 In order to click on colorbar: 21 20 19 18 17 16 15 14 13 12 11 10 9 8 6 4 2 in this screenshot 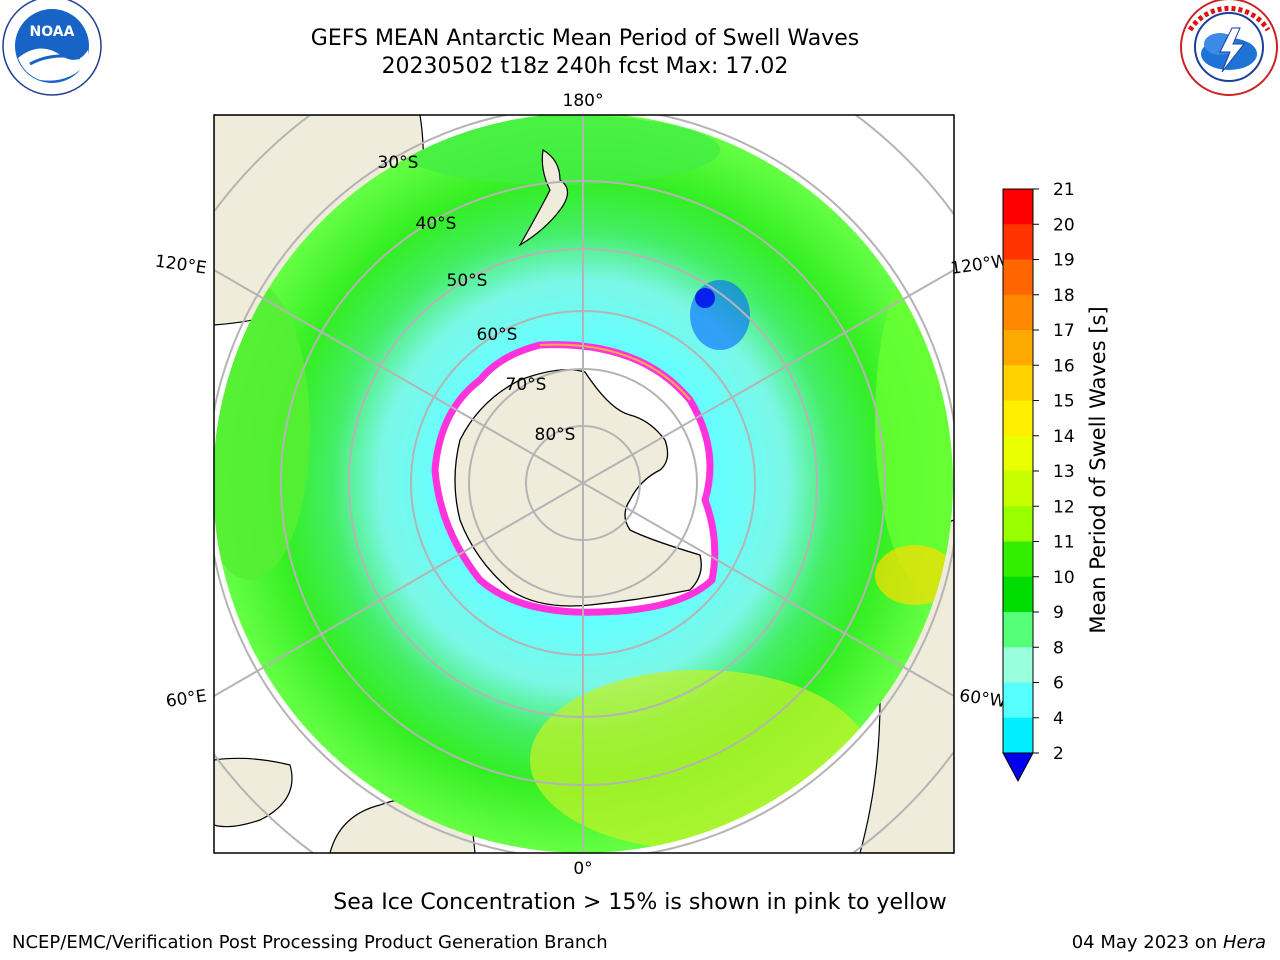, I will do `click(1038, 481)`.